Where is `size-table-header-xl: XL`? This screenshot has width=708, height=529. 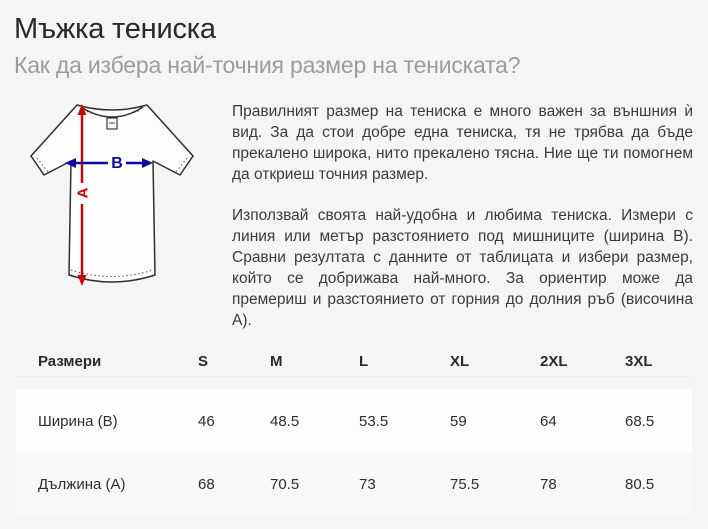 size-table-header-xl: XL is located at coordinates (460, 361).